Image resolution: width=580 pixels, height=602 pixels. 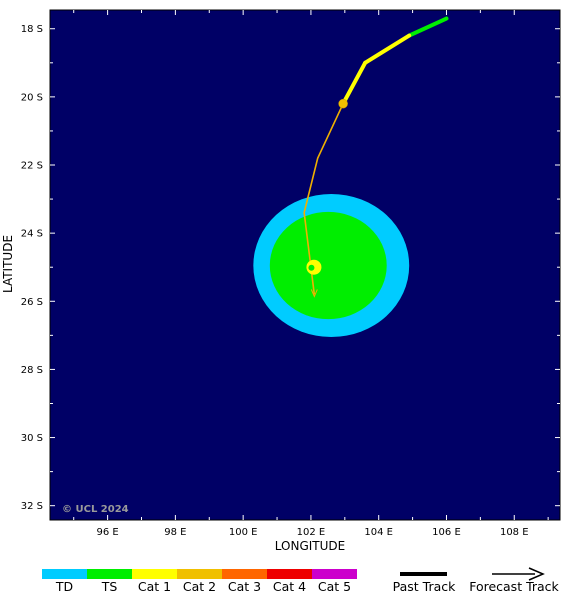 What do you see at coordinates (64, 574) in the screenshot?
I see `legend-swatch-td` at bounding box center [64, 574].